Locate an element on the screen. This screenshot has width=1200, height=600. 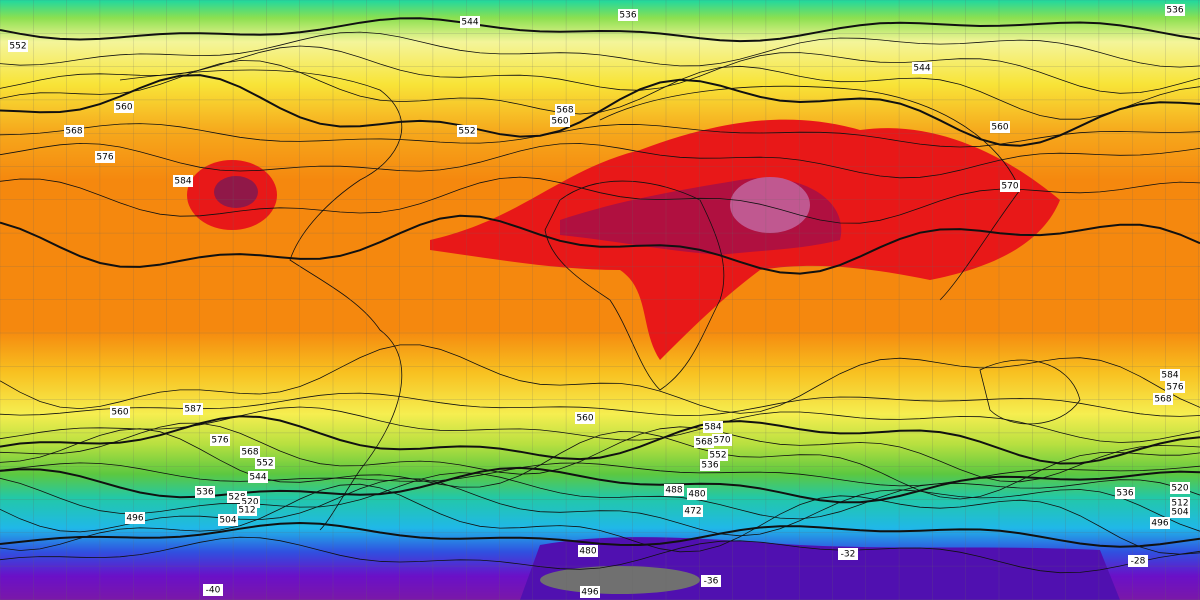
contour-label: -36 is located at coordinates (711, 582).